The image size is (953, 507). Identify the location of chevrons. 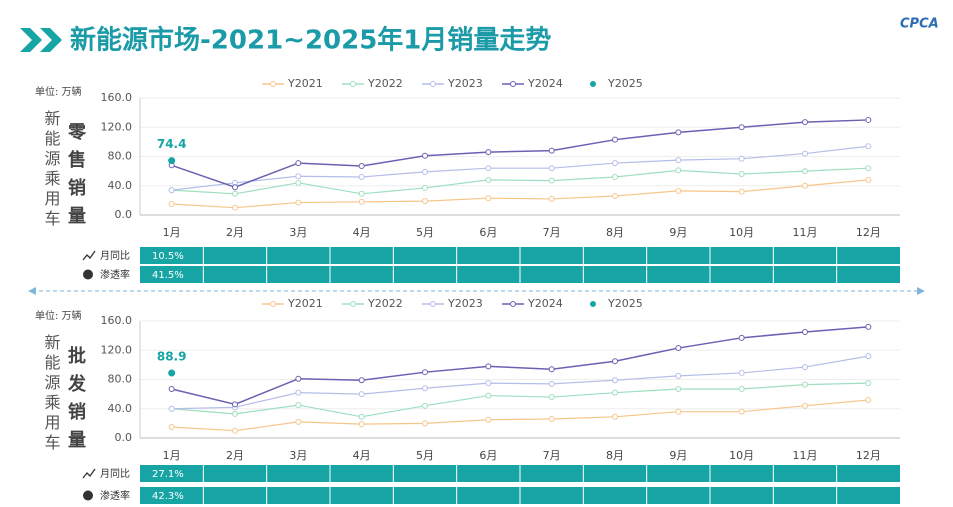
(41, 40).